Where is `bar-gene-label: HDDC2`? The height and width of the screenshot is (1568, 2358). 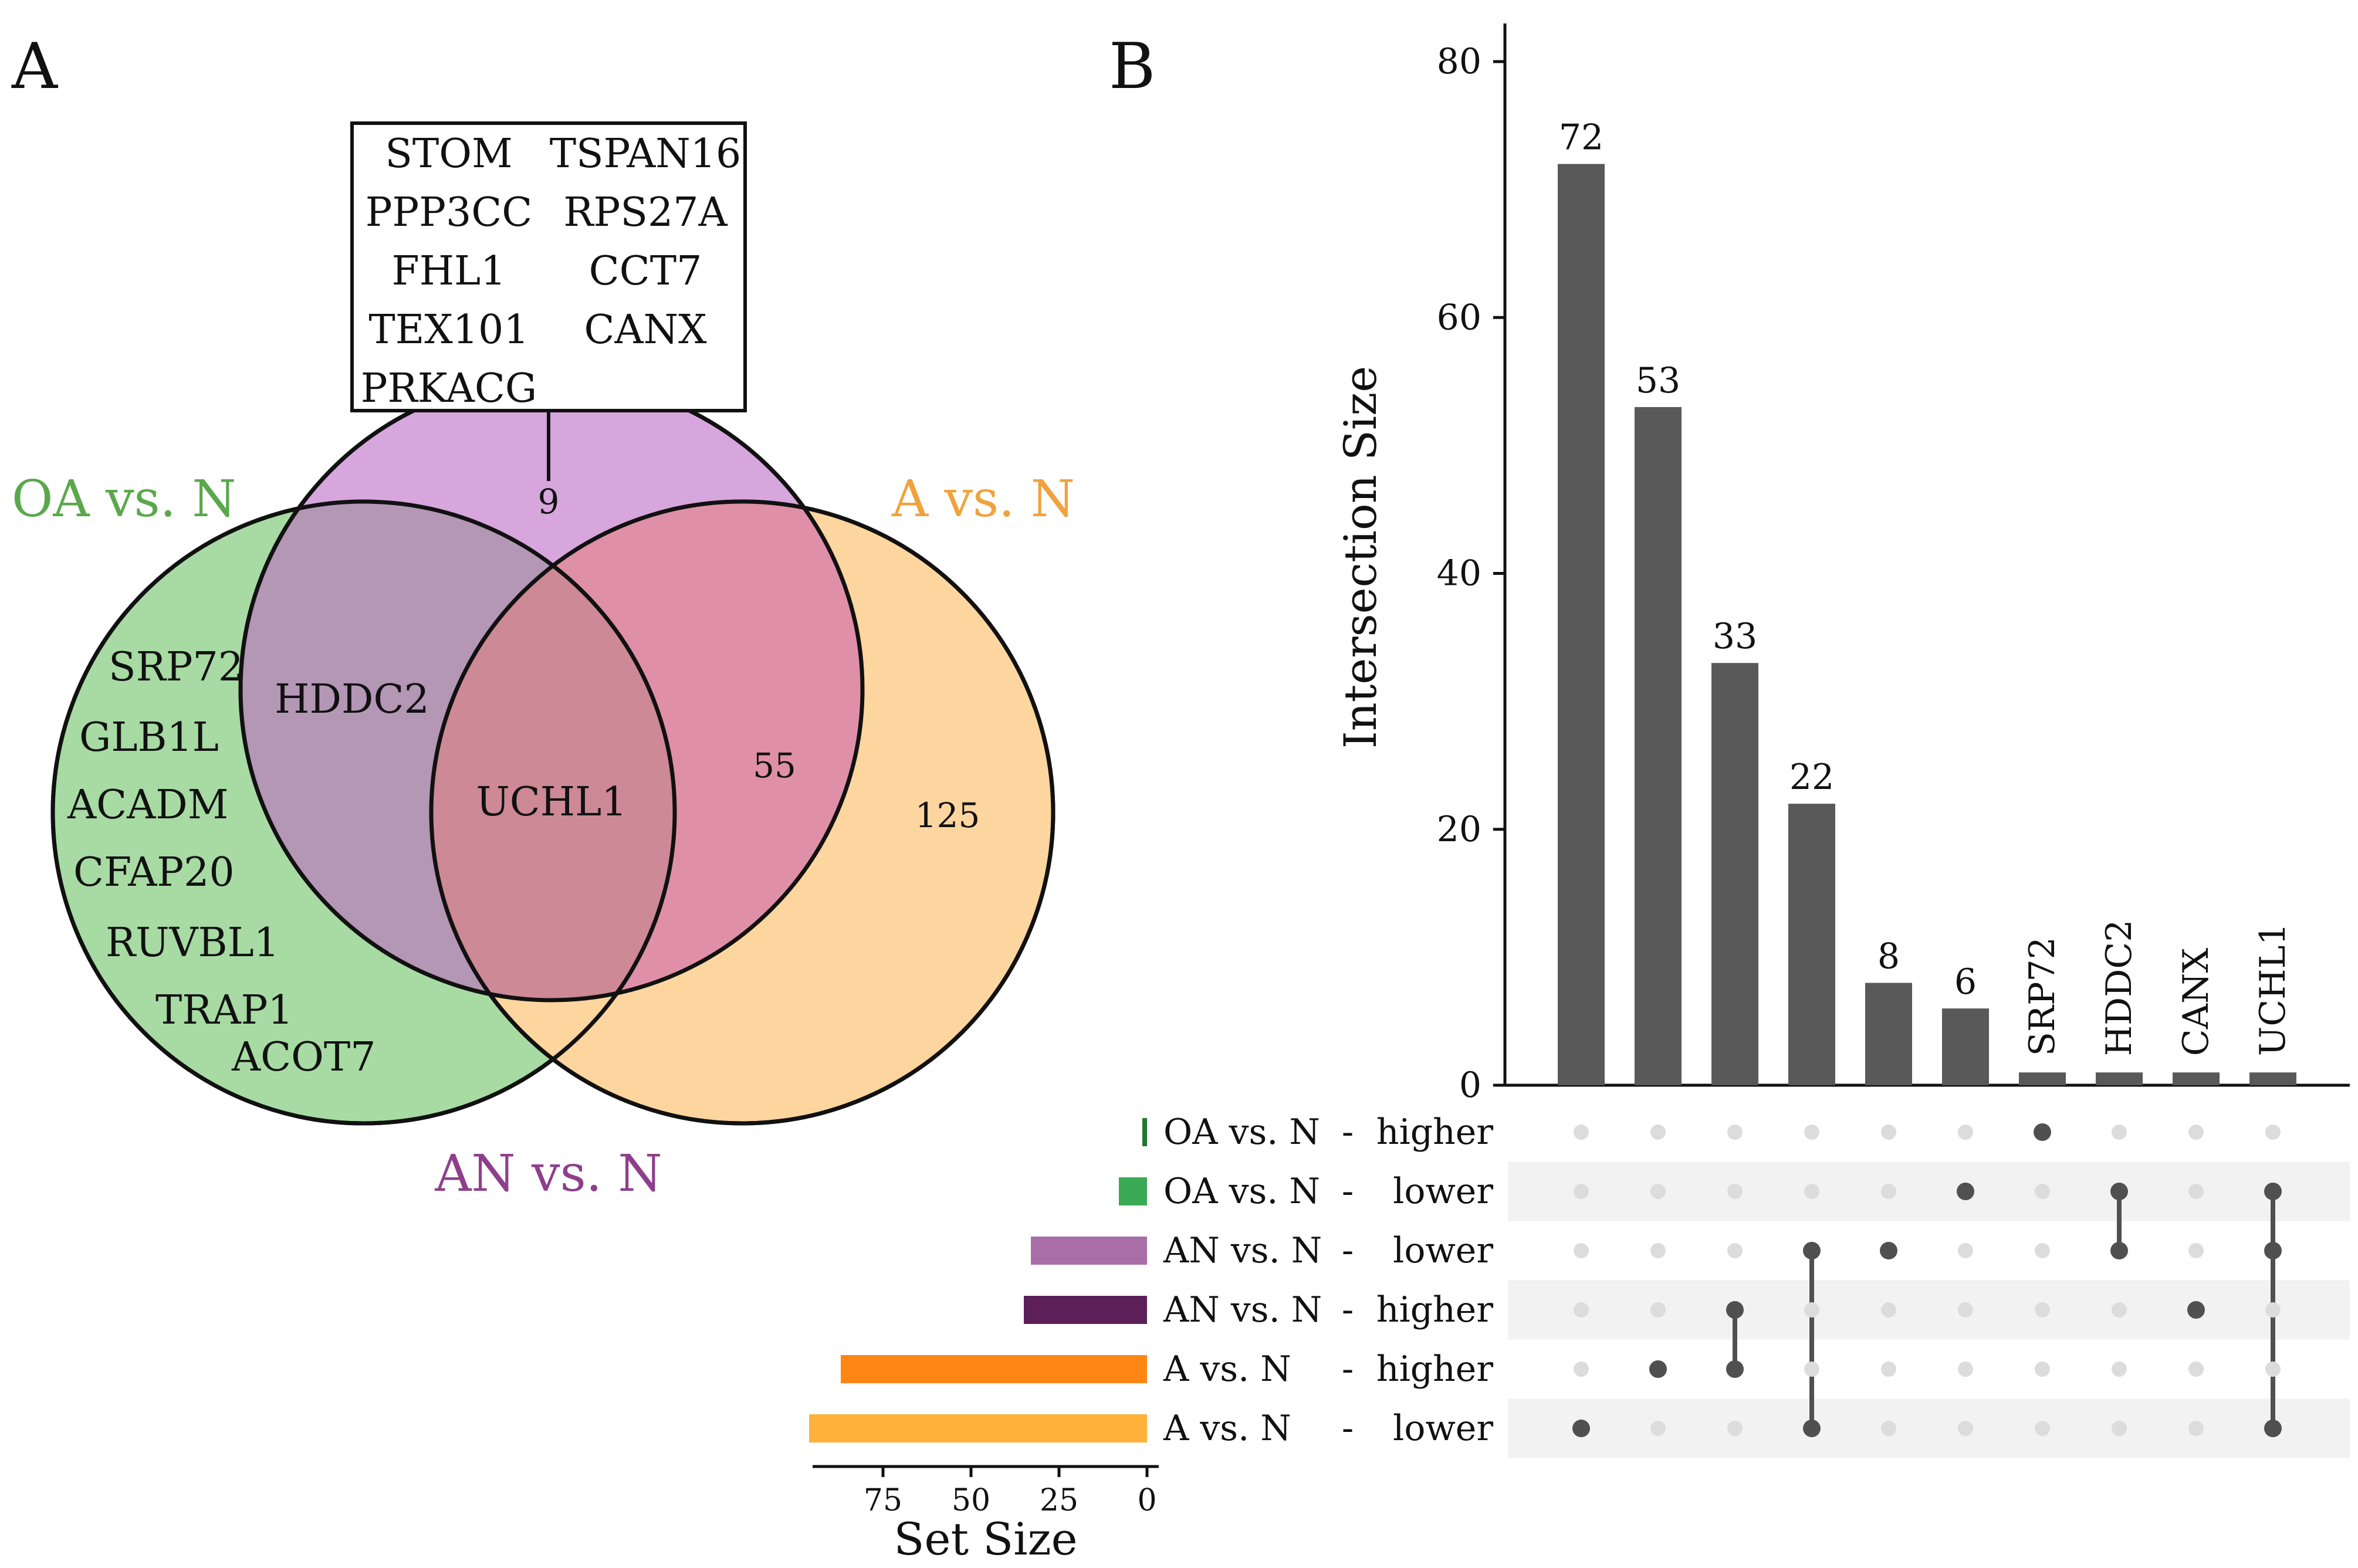 bar-gene-label: HDDC2 is located at coordinates (2119, 988).